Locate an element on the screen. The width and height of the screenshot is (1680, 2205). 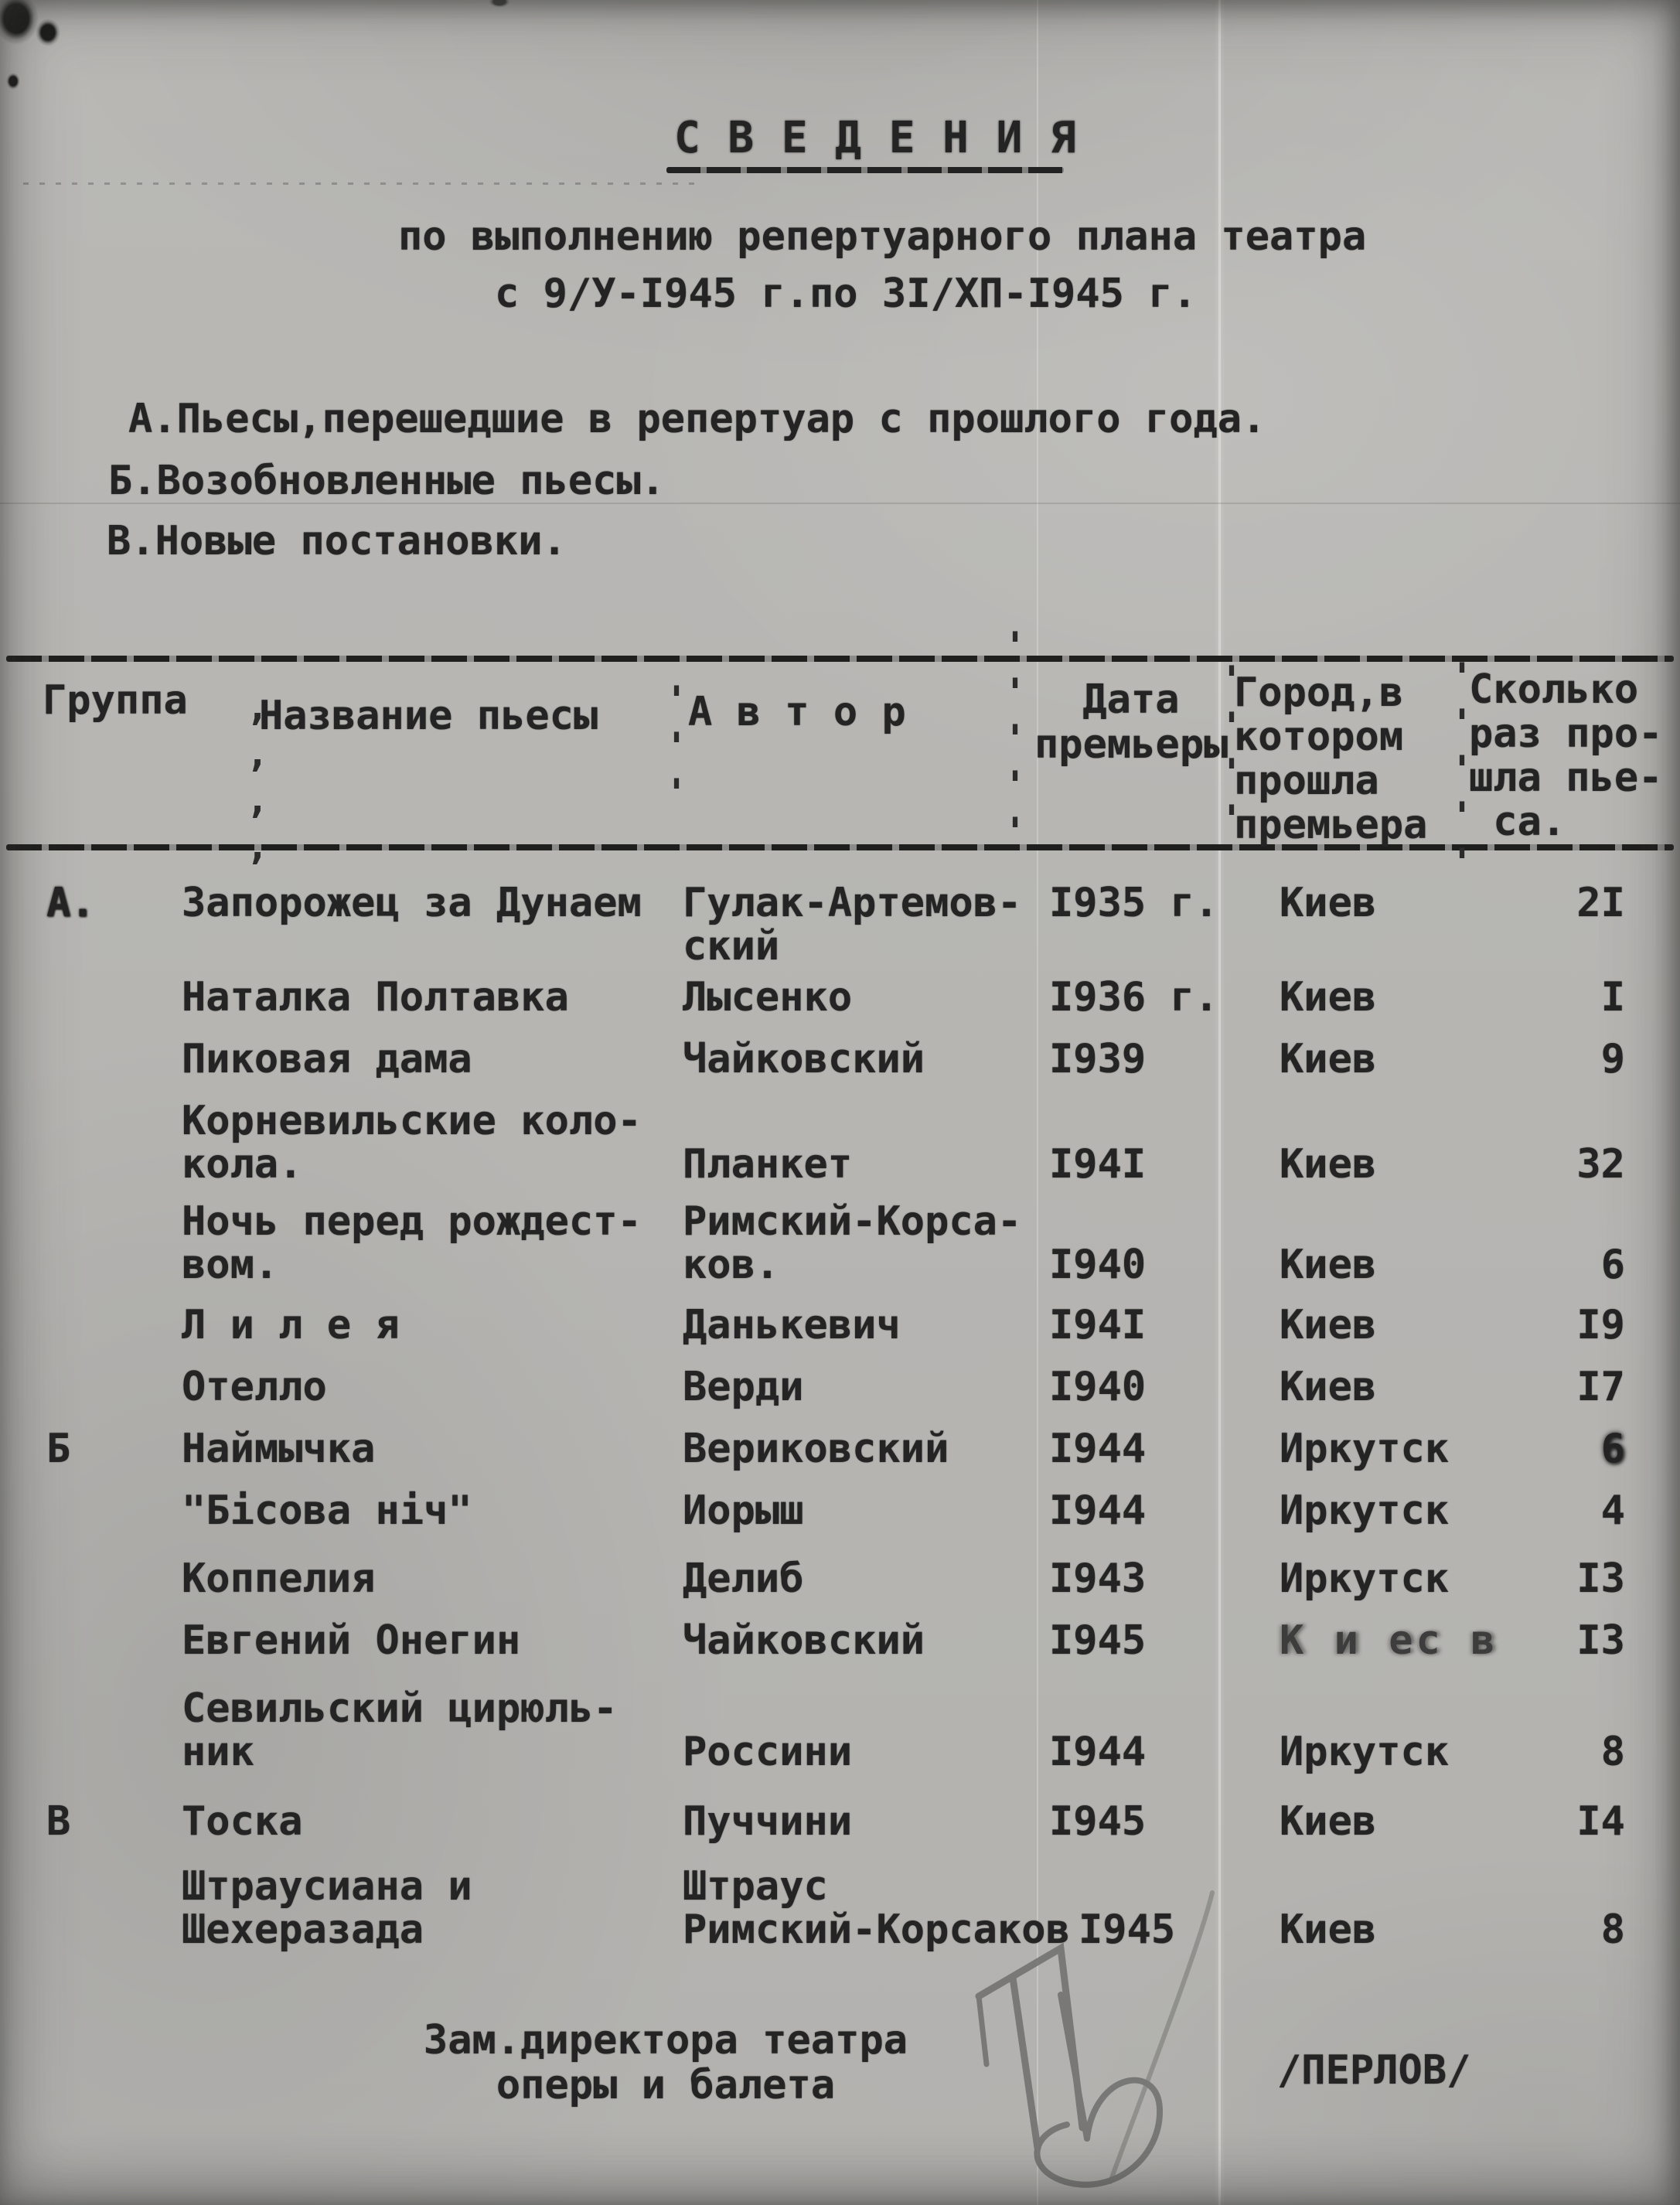
signatory-name: /ПЕРЛОВ/ is located at coordinates (1374, 2070).